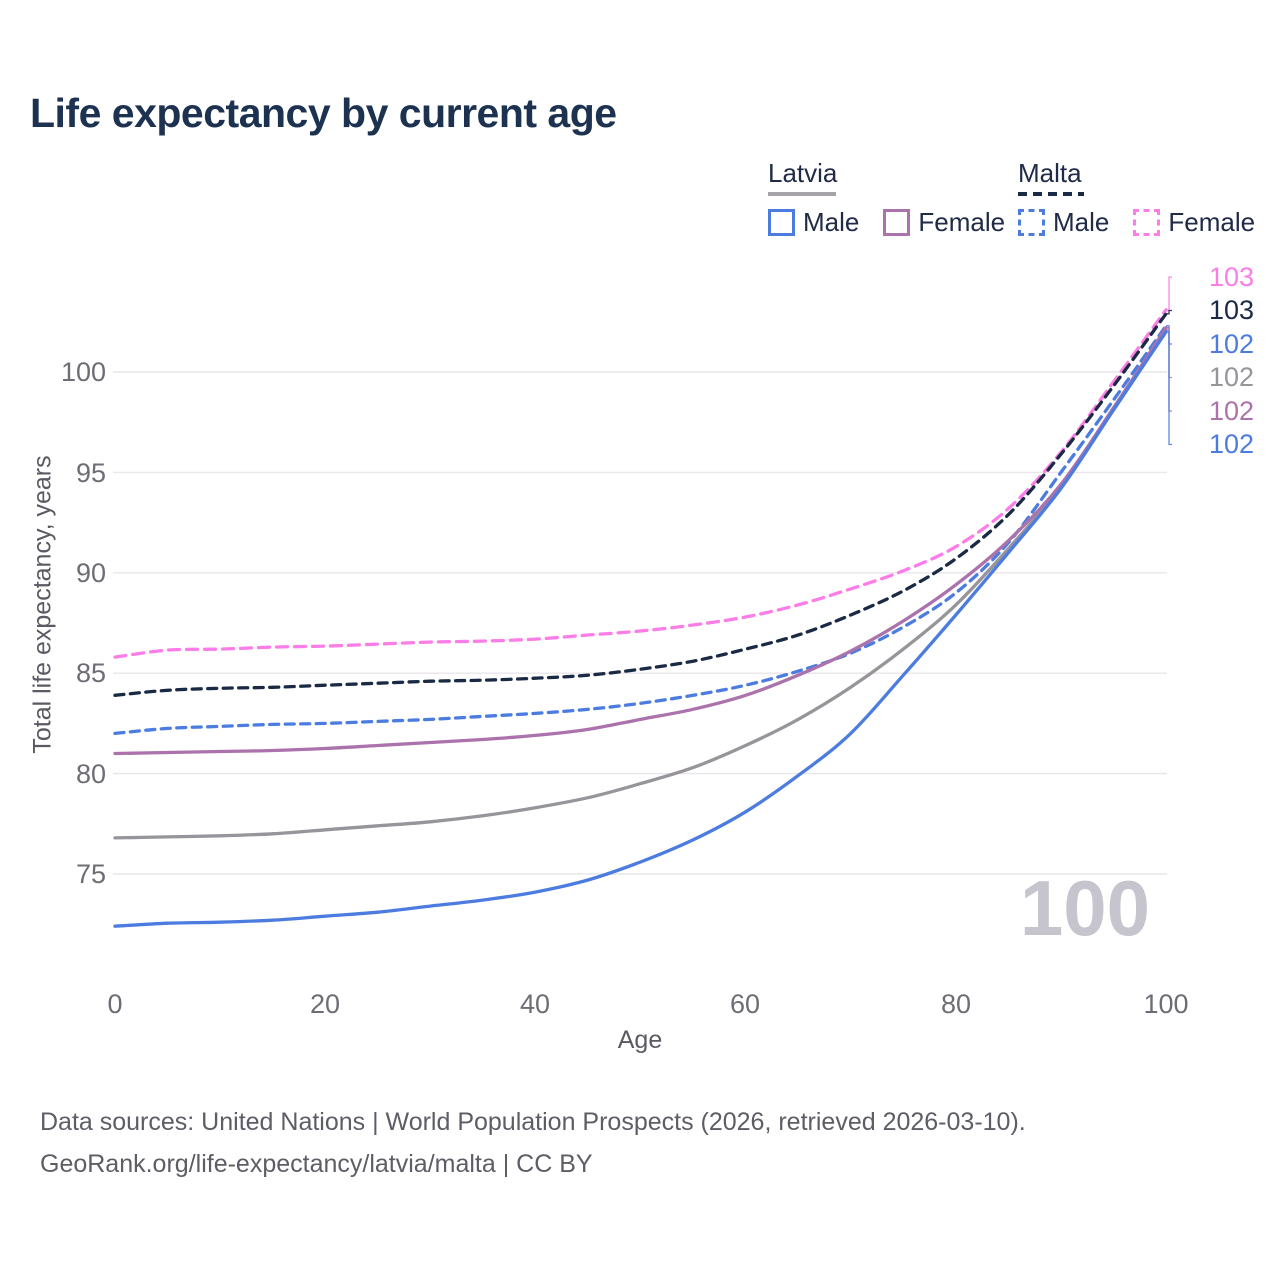 This screenshot has width=1280, height=1280. I want to click on x-tick-label: 40, so click(535, 1004).